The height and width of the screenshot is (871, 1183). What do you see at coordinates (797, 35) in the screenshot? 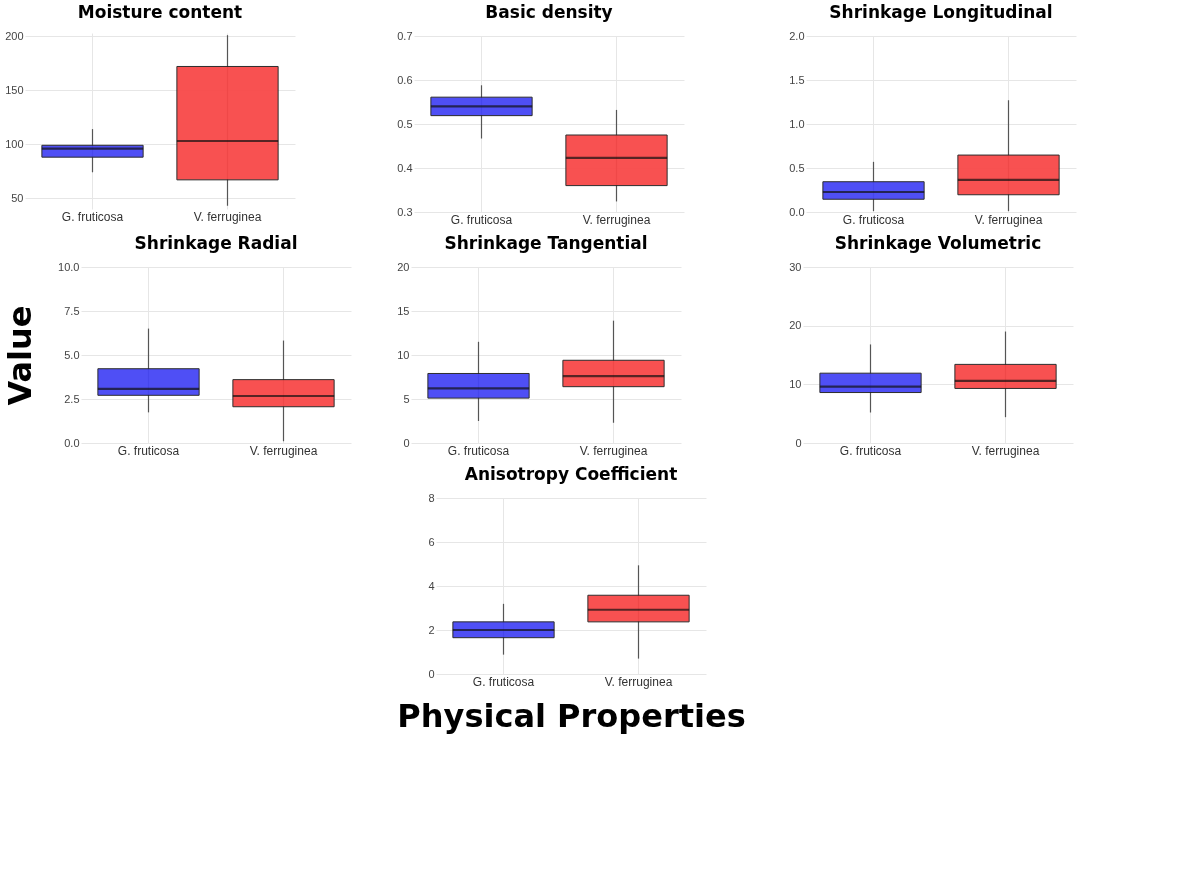
I see `y-tick-label: 2.0` at bounding box center [797, 35].